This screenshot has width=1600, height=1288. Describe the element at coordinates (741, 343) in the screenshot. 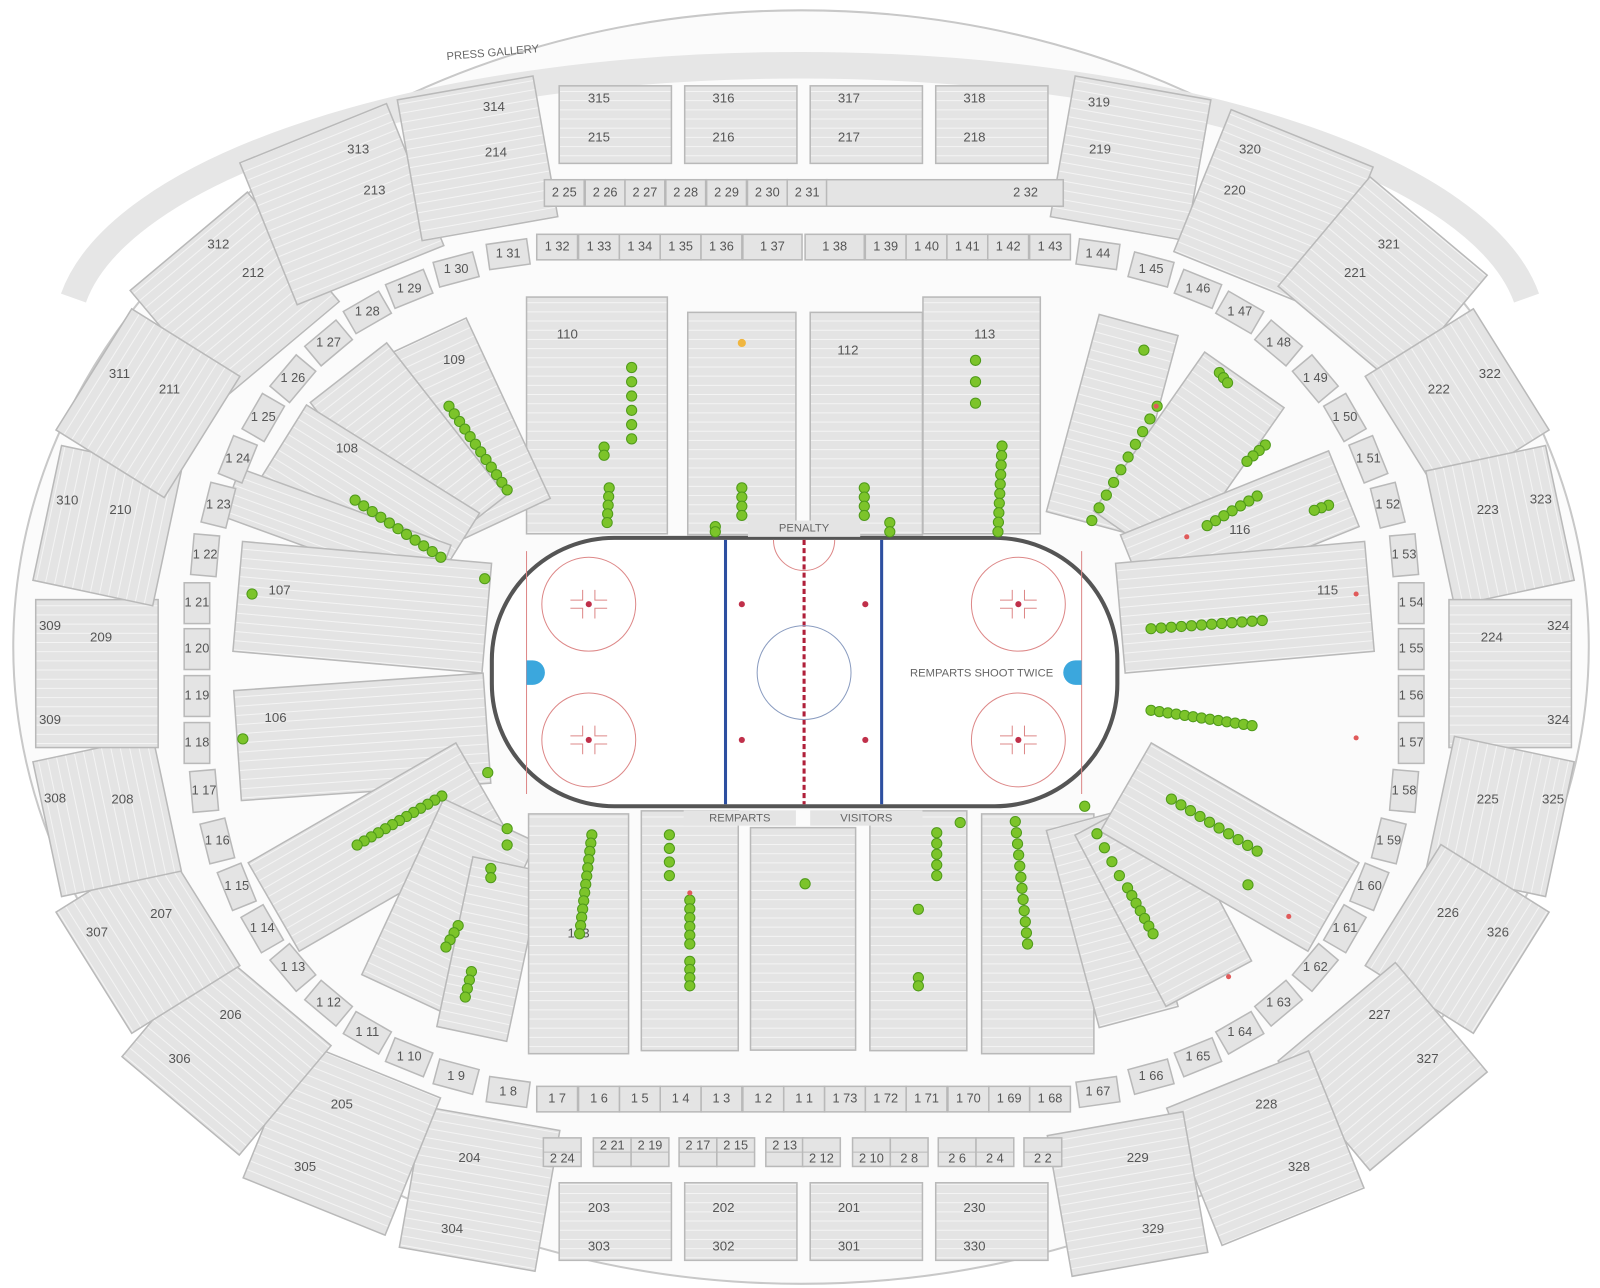

I see `featured-seat-dot` at that location.